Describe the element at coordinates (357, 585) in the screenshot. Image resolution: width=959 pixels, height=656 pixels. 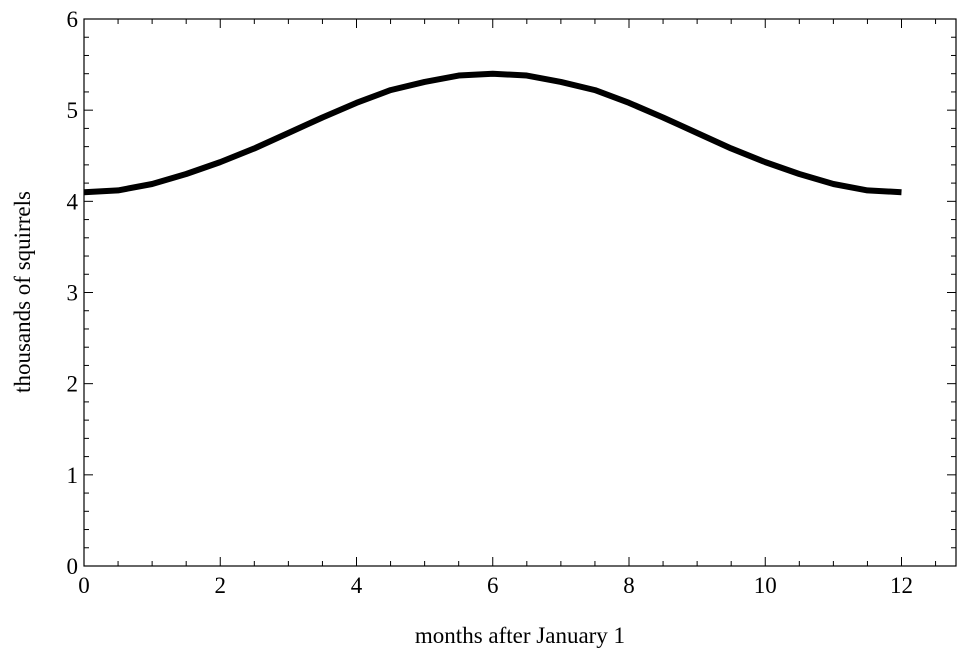
I see `x-tick-label: 4` at that location.